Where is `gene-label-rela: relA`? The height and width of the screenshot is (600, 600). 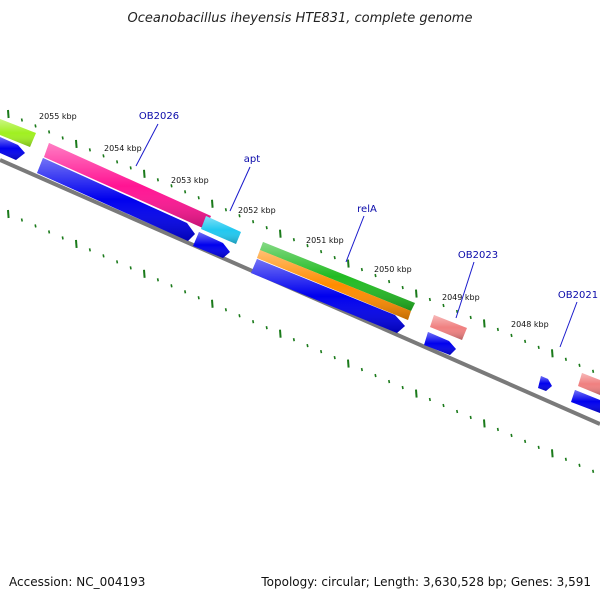
gene-label-rela: relA is located at coordinates (367, 209).